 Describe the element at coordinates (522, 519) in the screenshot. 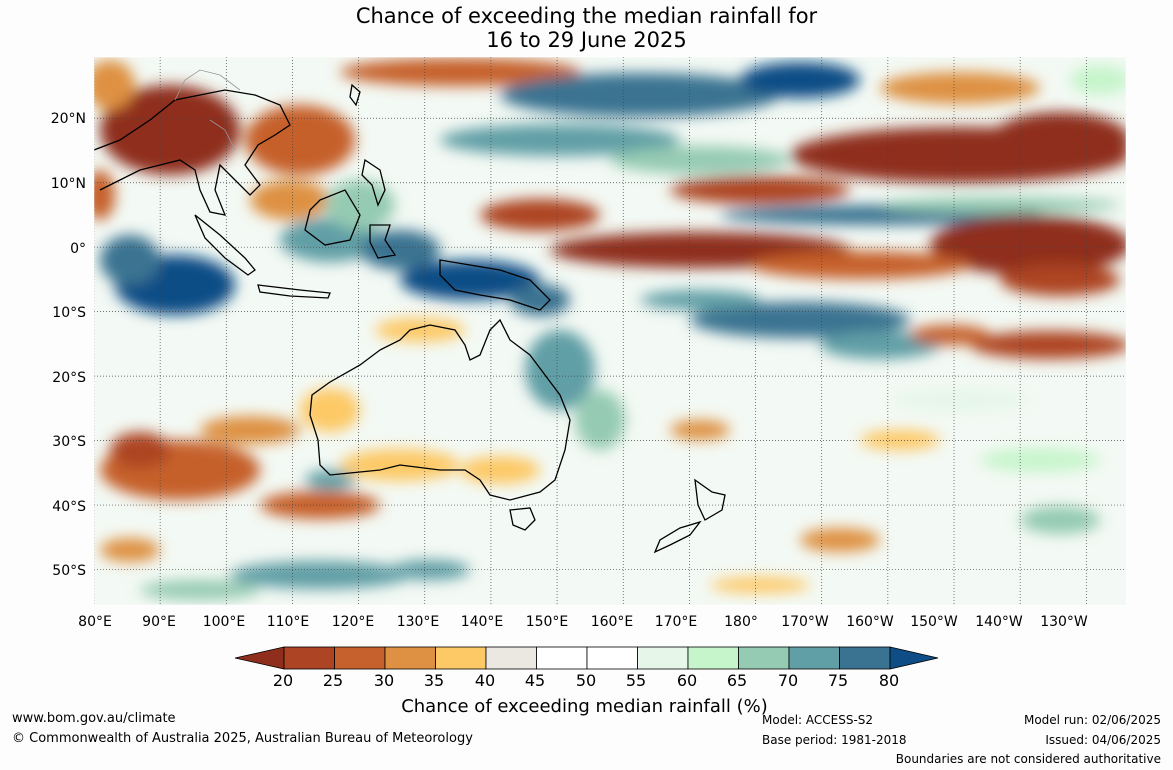

I see `tasmania-coast` at that location.